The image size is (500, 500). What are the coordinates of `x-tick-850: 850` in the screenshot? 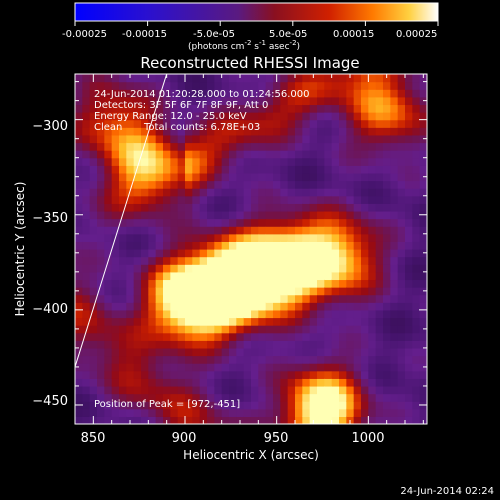 It's located at (93, 438).